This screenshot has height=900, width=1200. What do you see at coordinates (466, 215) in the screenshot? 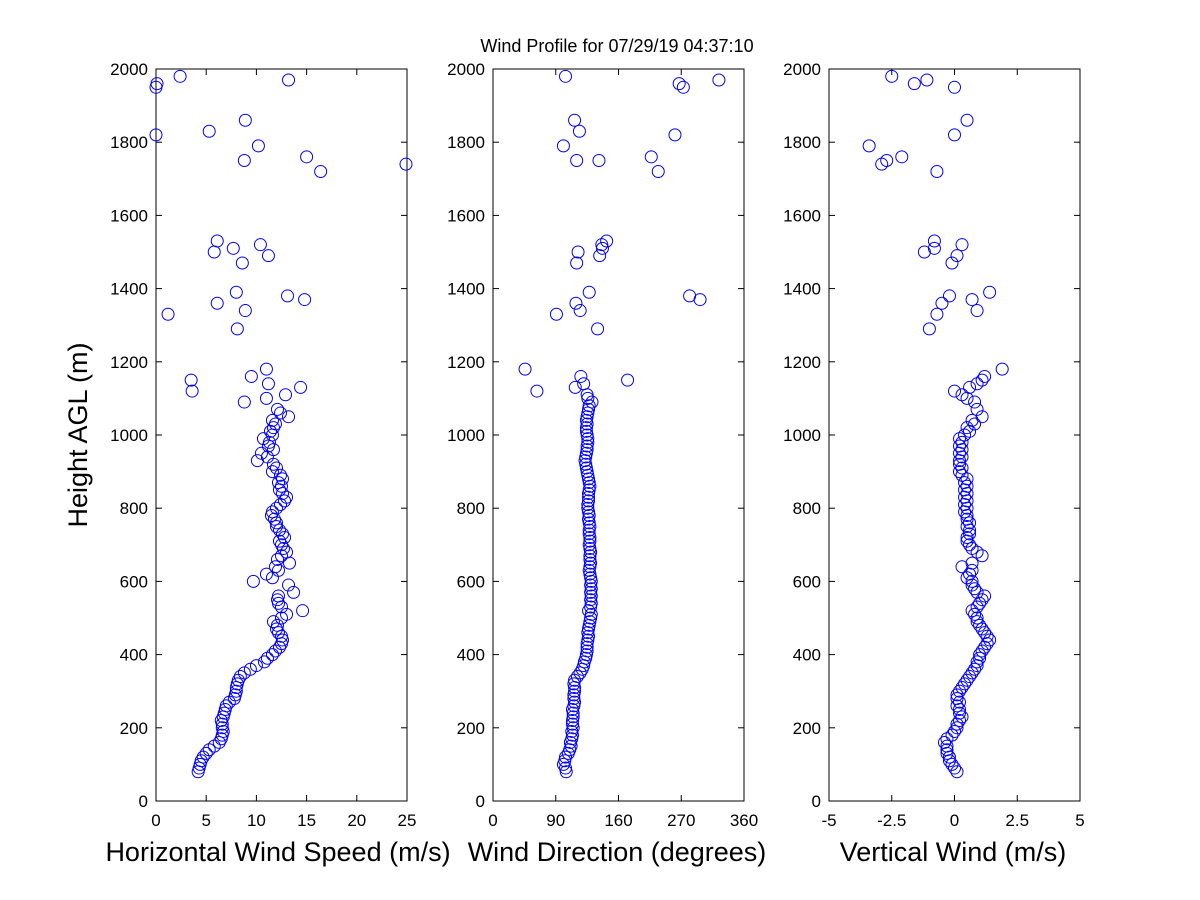
I see `y-tick-label: 1600` at bounding box center [466, 215].